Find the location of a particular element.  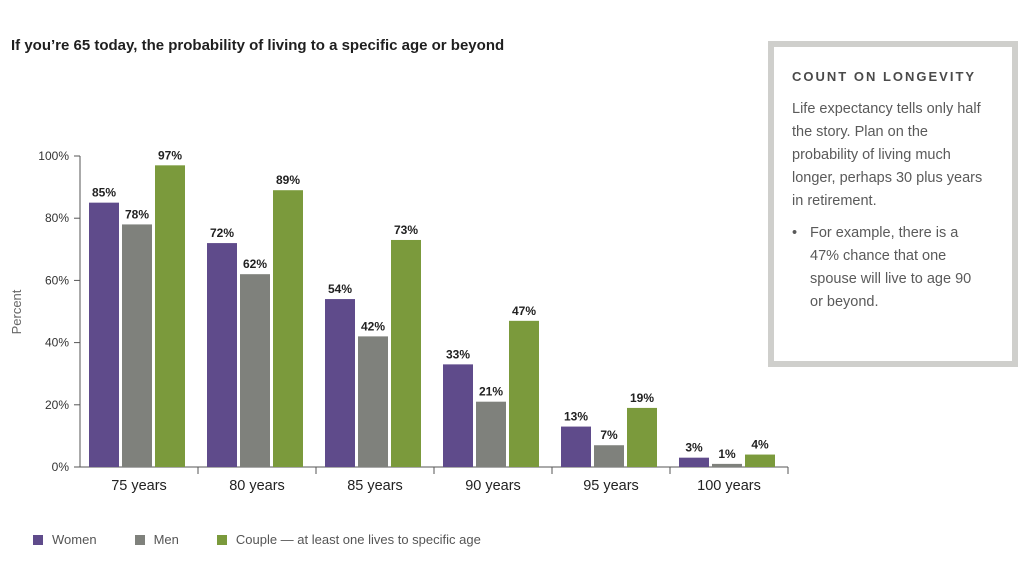

data-label: 3% is located at coordinates (694, 448).